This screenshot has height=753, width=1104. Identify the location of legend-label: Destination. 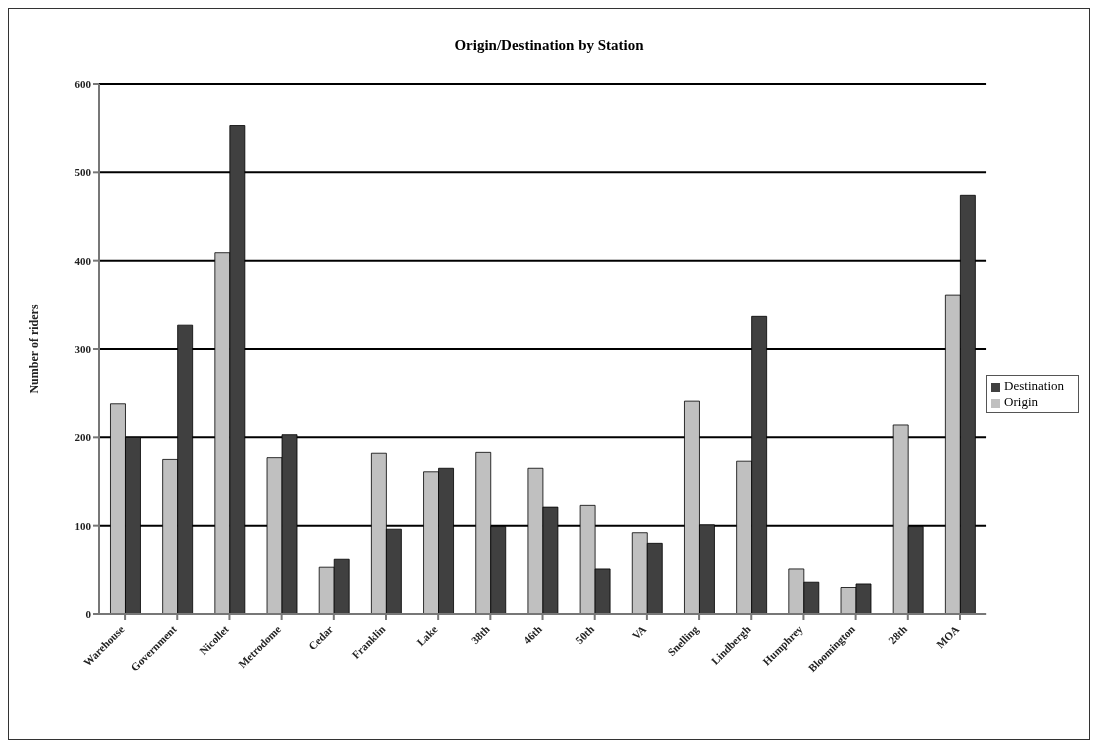
(1034, 385).